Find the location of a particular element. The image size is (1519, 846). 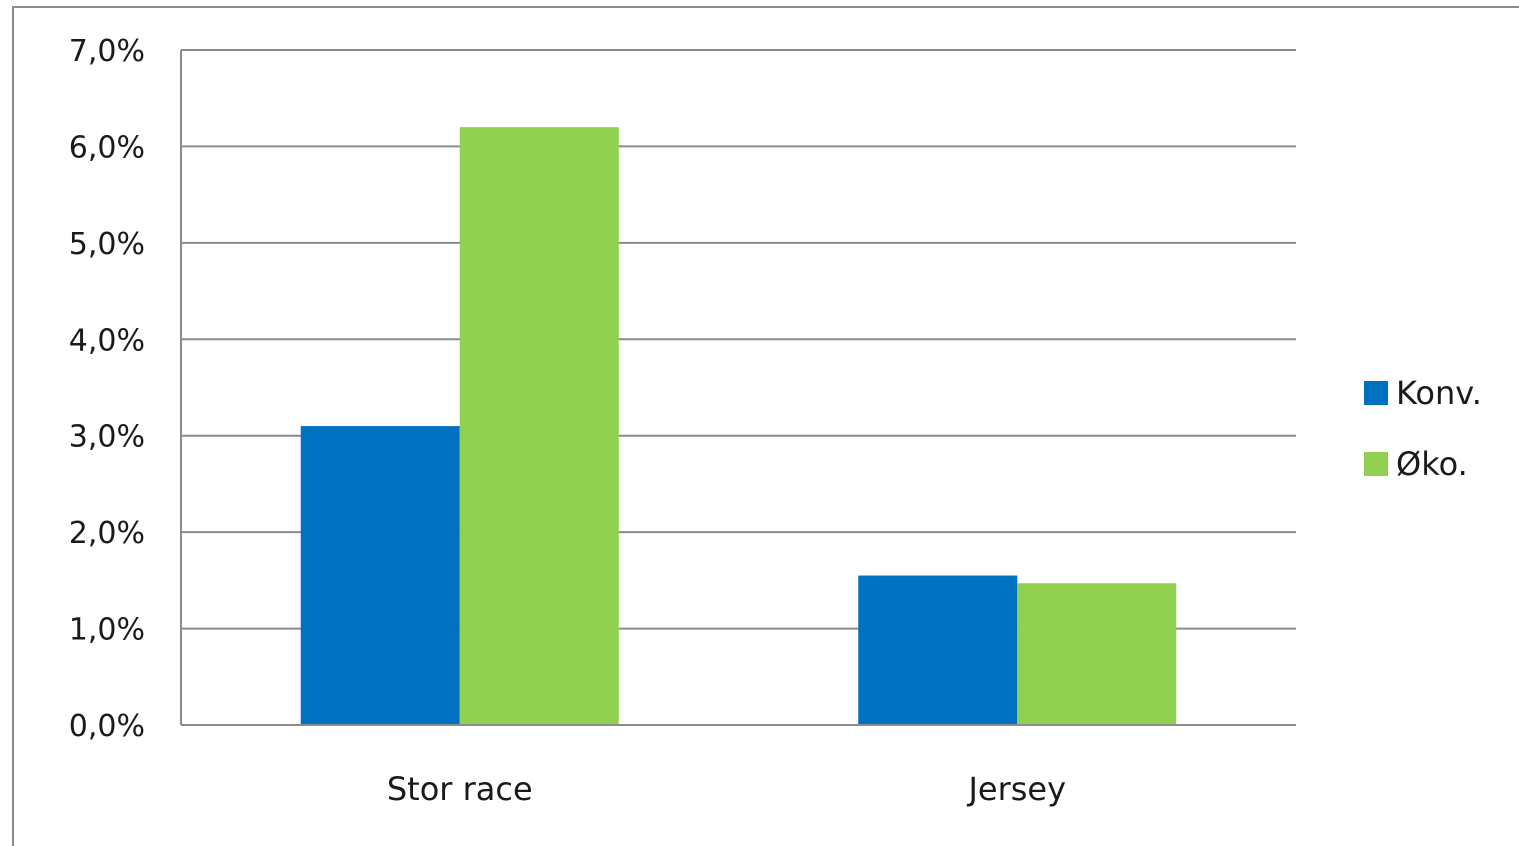

legend-label-oko: Øko. is located at coordinates (1432, 464).